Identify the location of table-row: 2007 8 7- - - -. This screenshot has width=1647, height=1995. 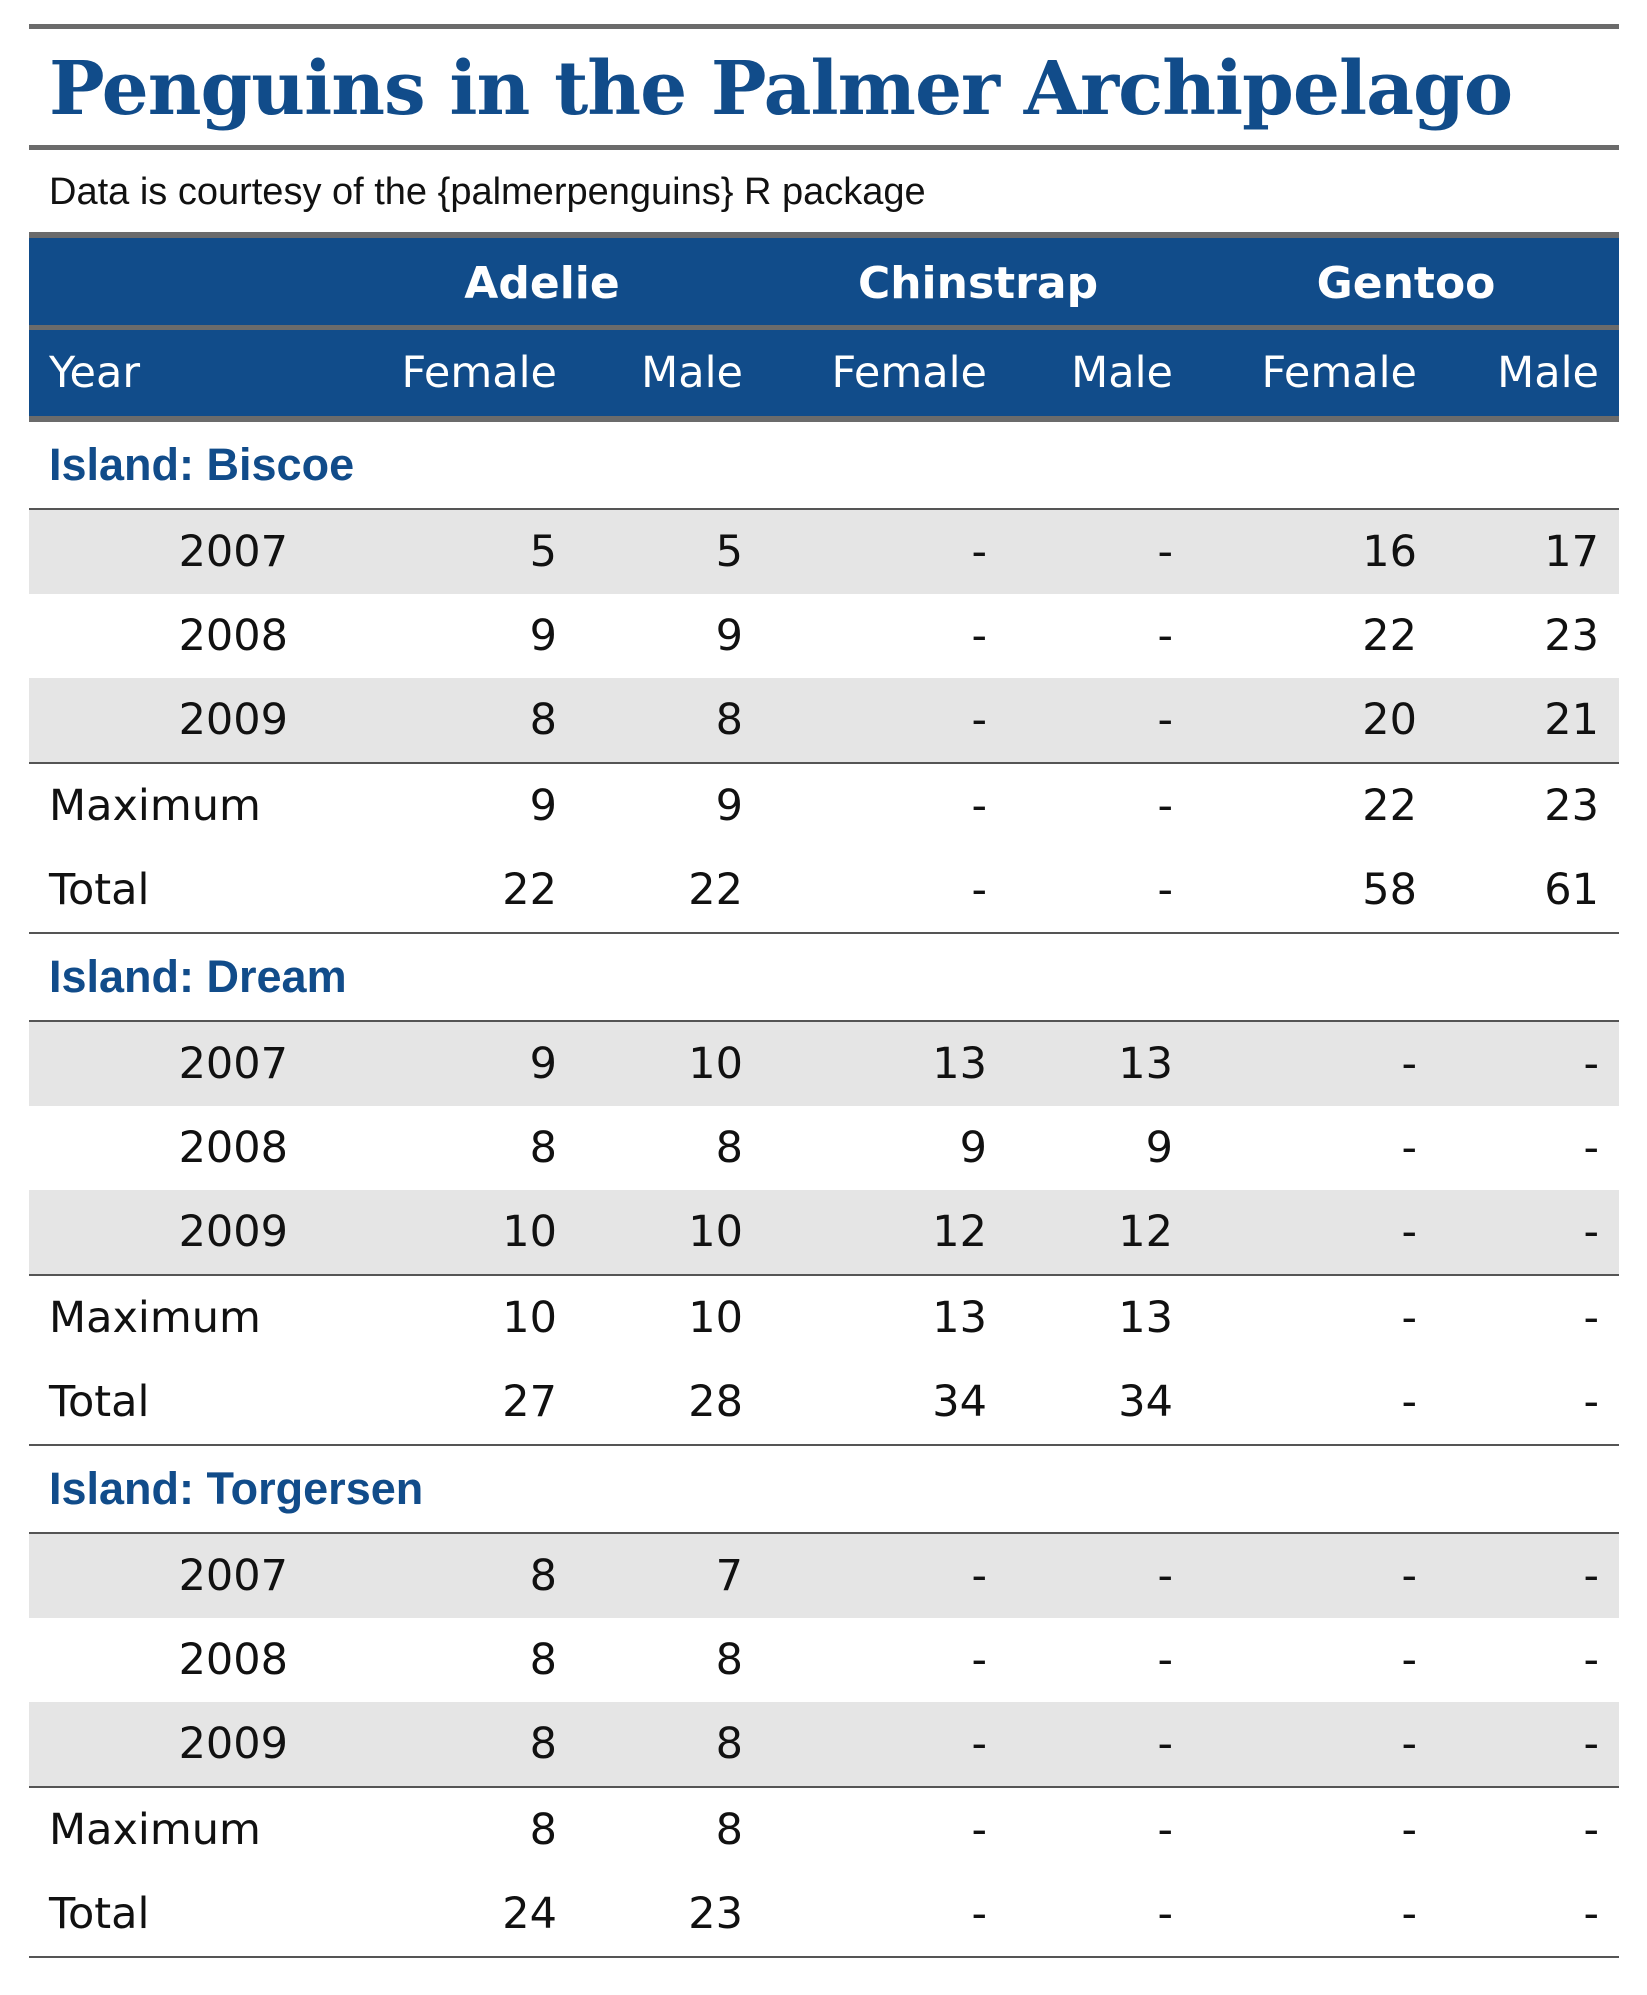
(824, 1575).